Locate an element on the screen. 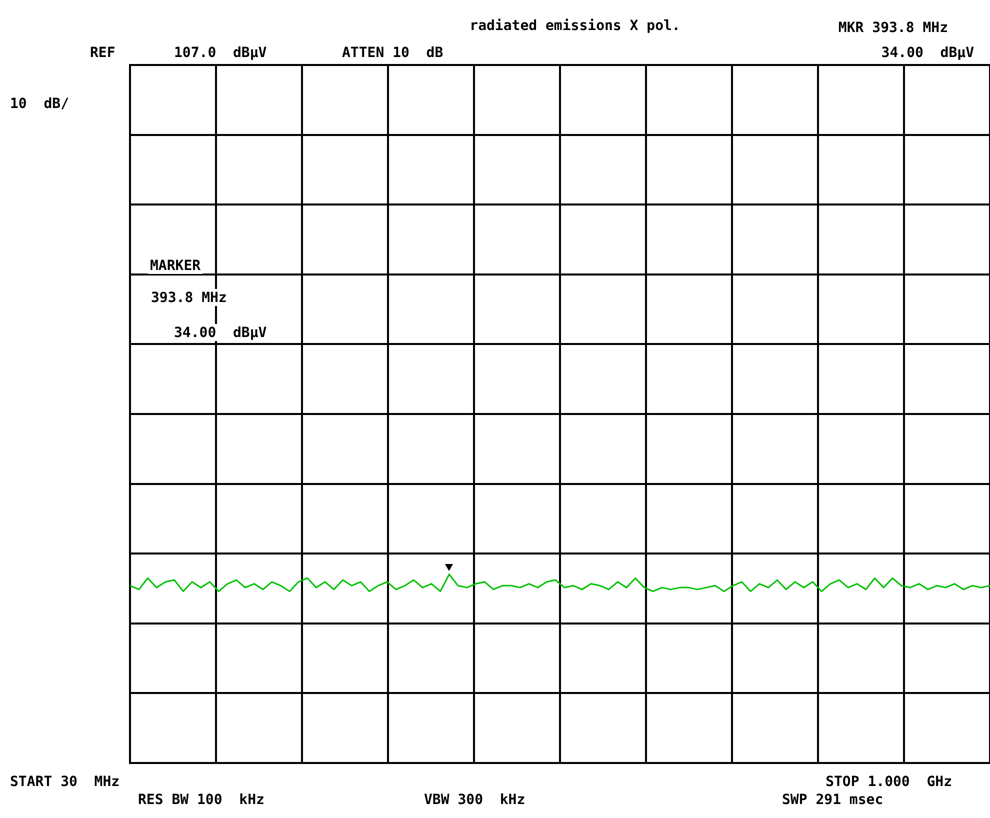  chart-title: radiated emissions X pol. is located at coordinates (575, 26).